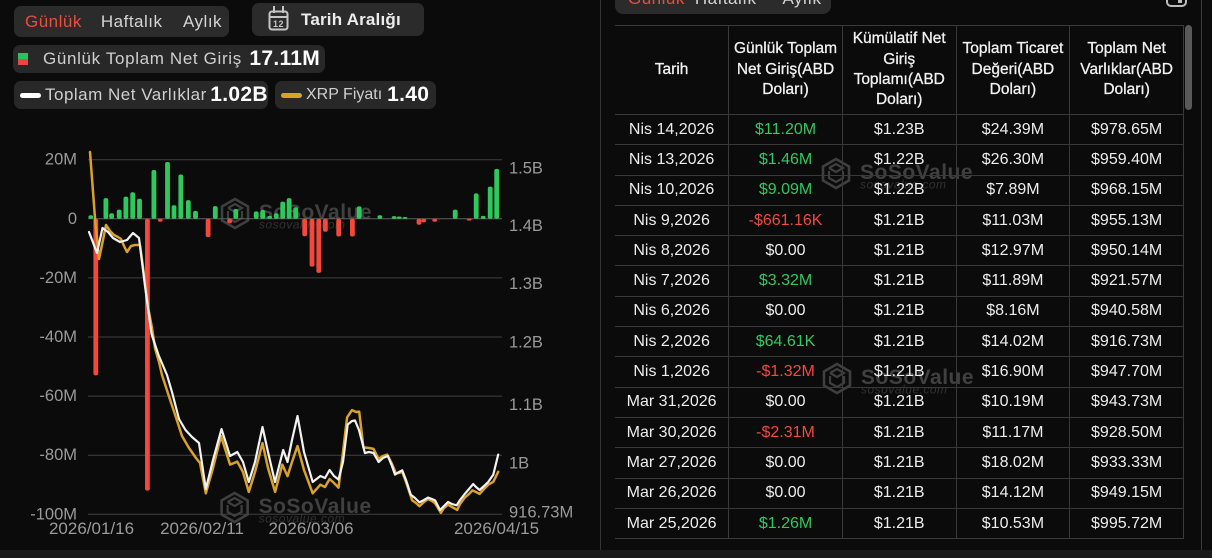 The width and height of the screenshot is (1212, 558). What do you see at coordinates (526, 284) in the screenshot?
I see `svg-text: 1.3B` at bounding box center [526, 284].